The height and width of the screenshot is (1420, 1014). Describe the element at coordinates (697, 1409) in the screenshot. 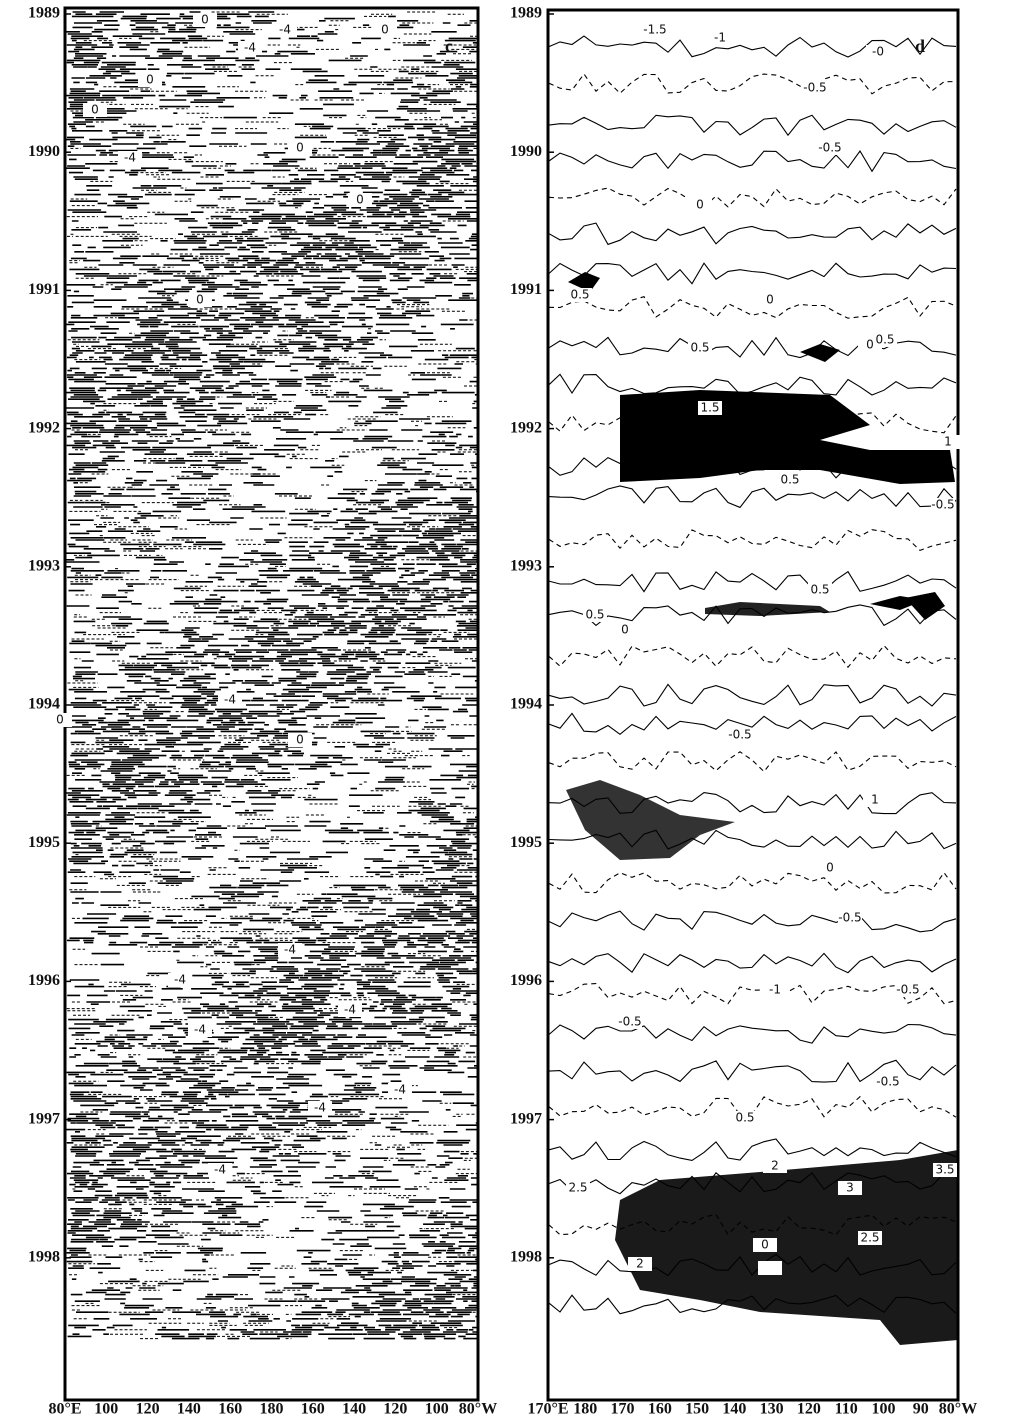

I see `x-tick-label: 150` at that location.